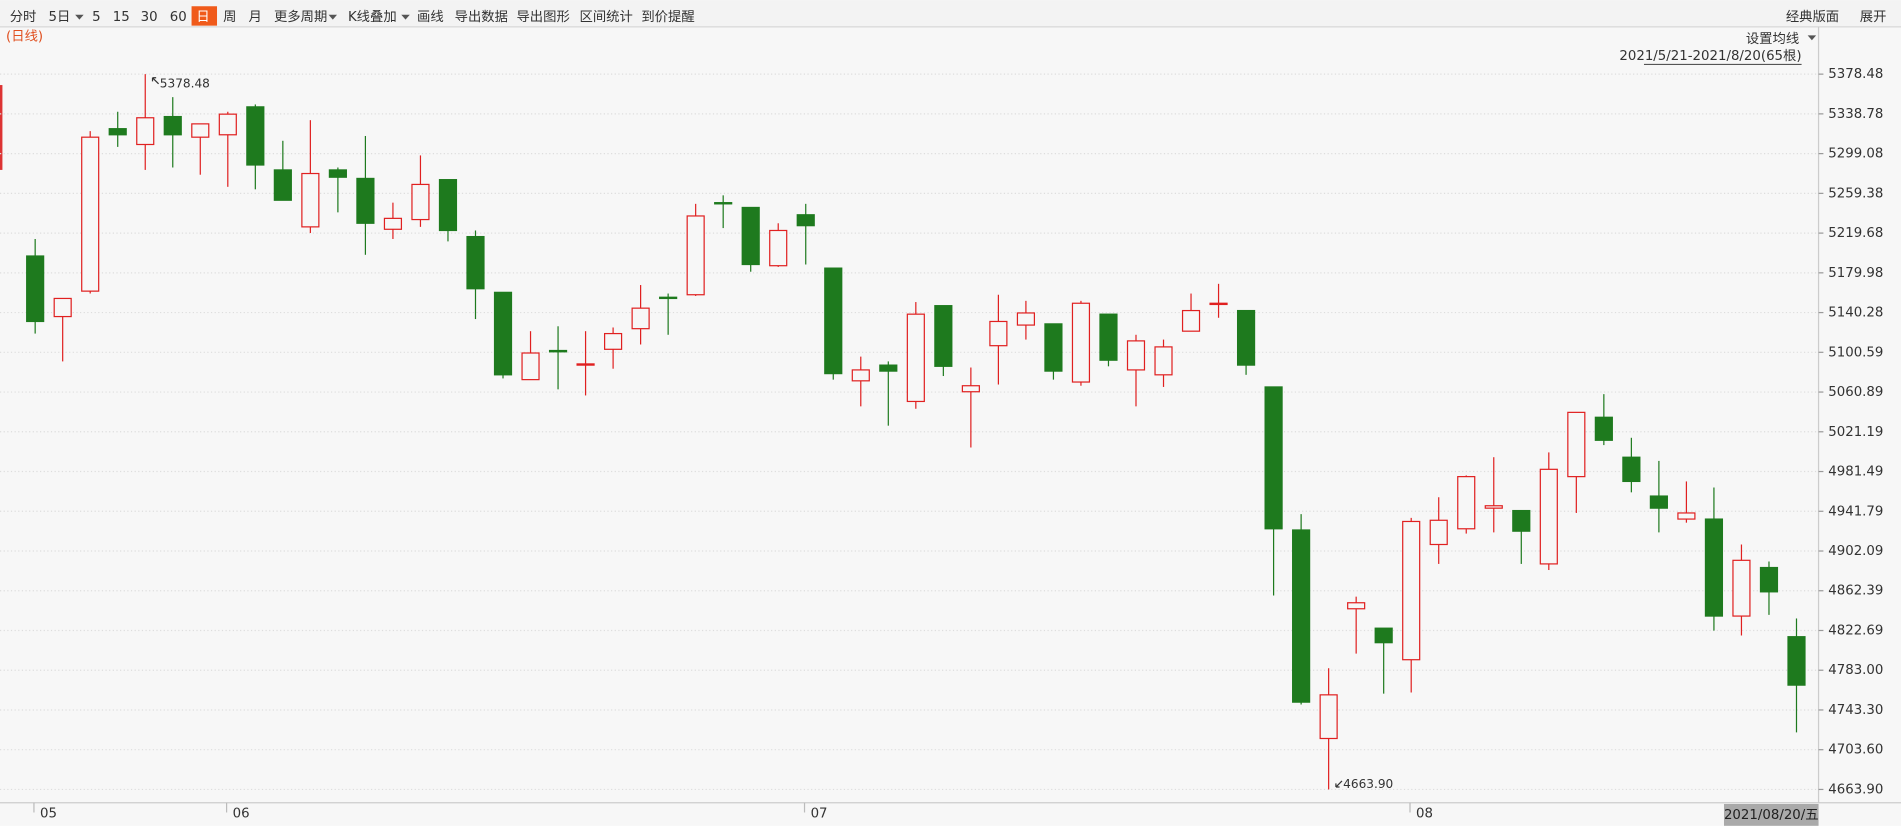  What do you see at coordinates (542, 17) in the screenshot?
I see `toolbar-item: 导出图形` at bounding box center [542, 17].